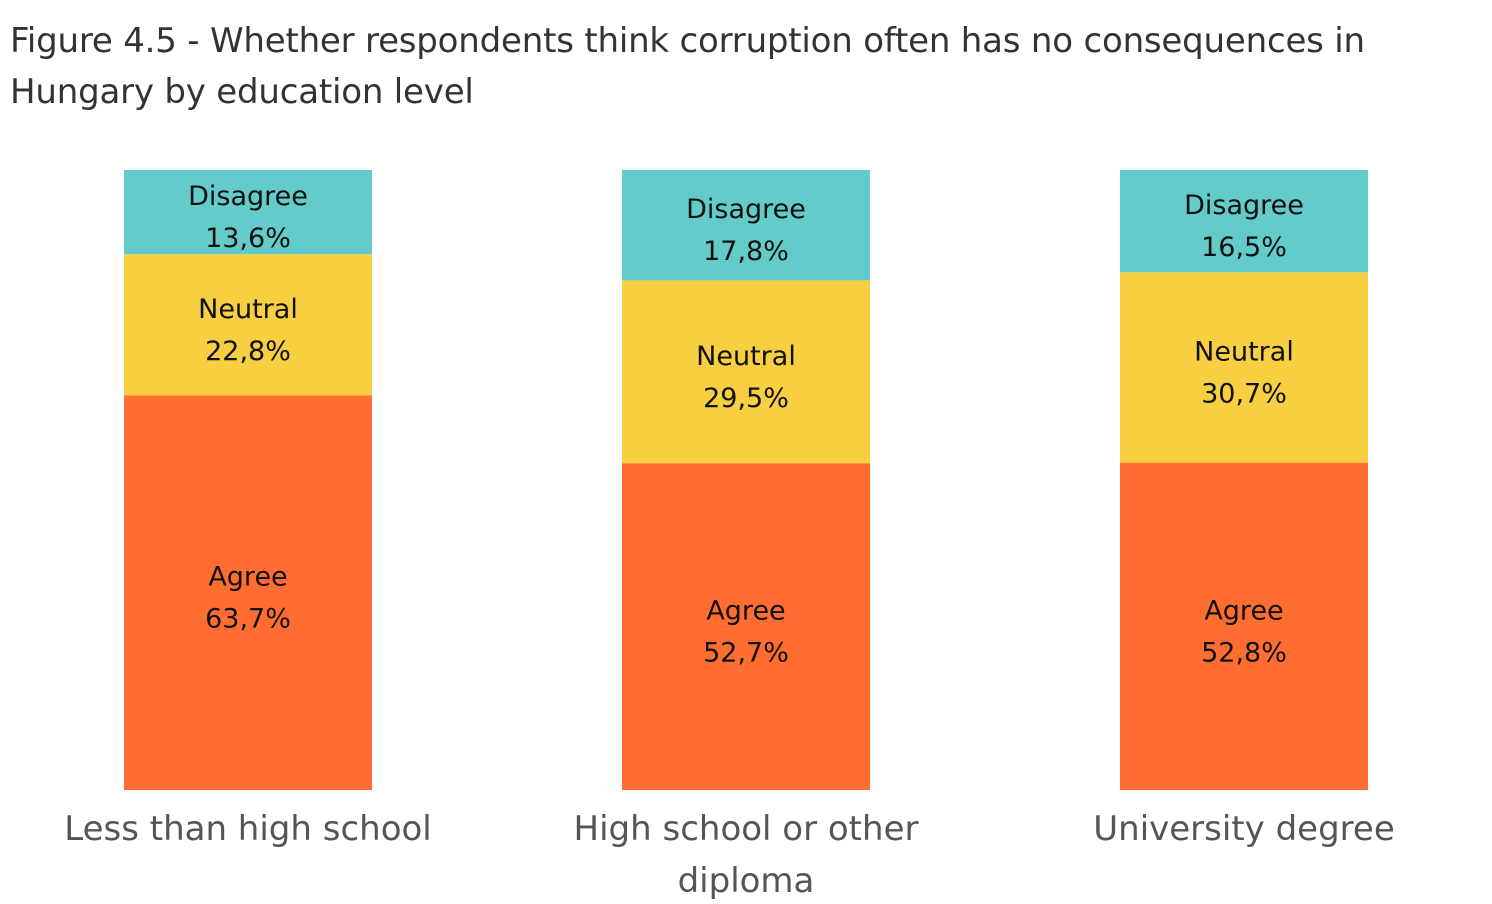 This screenshot has height=904, width=1492. Describe the element at coordinates (248, 238) in the screenshot. I see `segment-value-label-disagree-1: 13,6%` at that location.